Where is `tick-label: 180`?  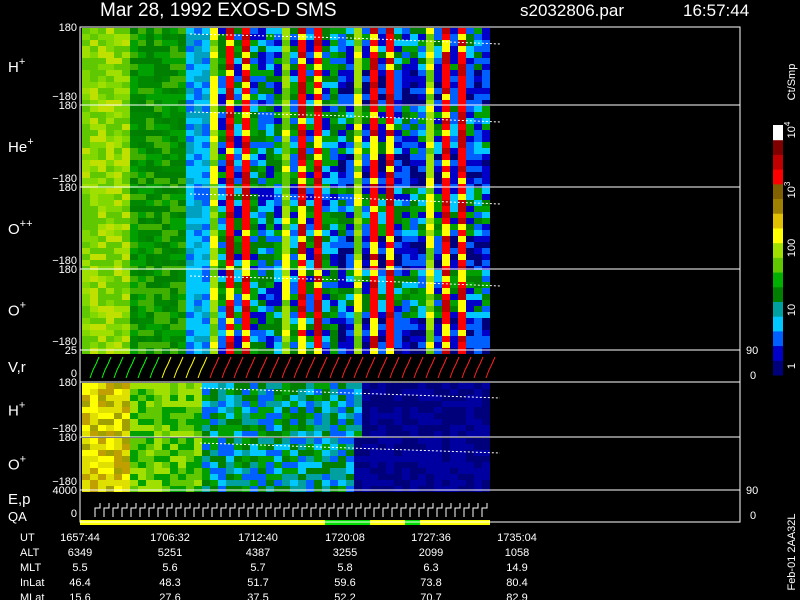
tick-label: 180 is located at coordinates (68, 438).